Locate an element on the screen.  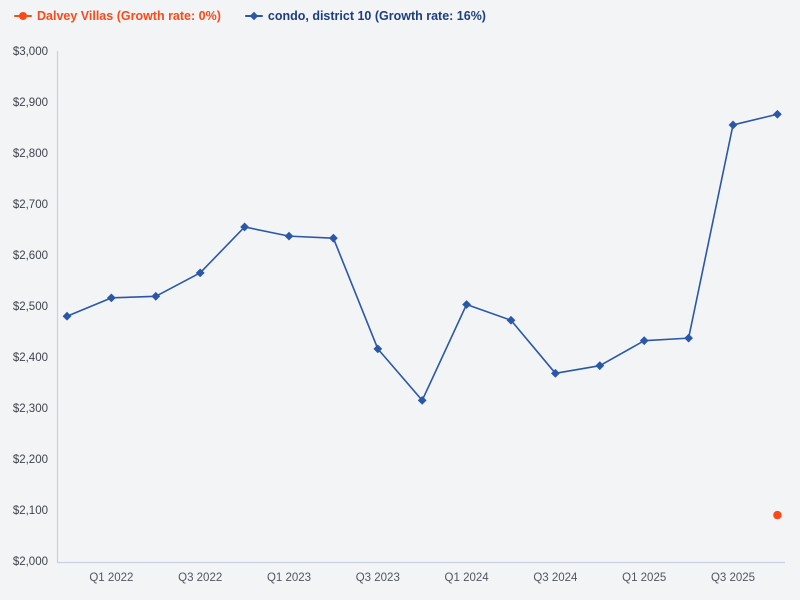
y-axis-tick-label: $2,600 is located at coordinates (30, 256).